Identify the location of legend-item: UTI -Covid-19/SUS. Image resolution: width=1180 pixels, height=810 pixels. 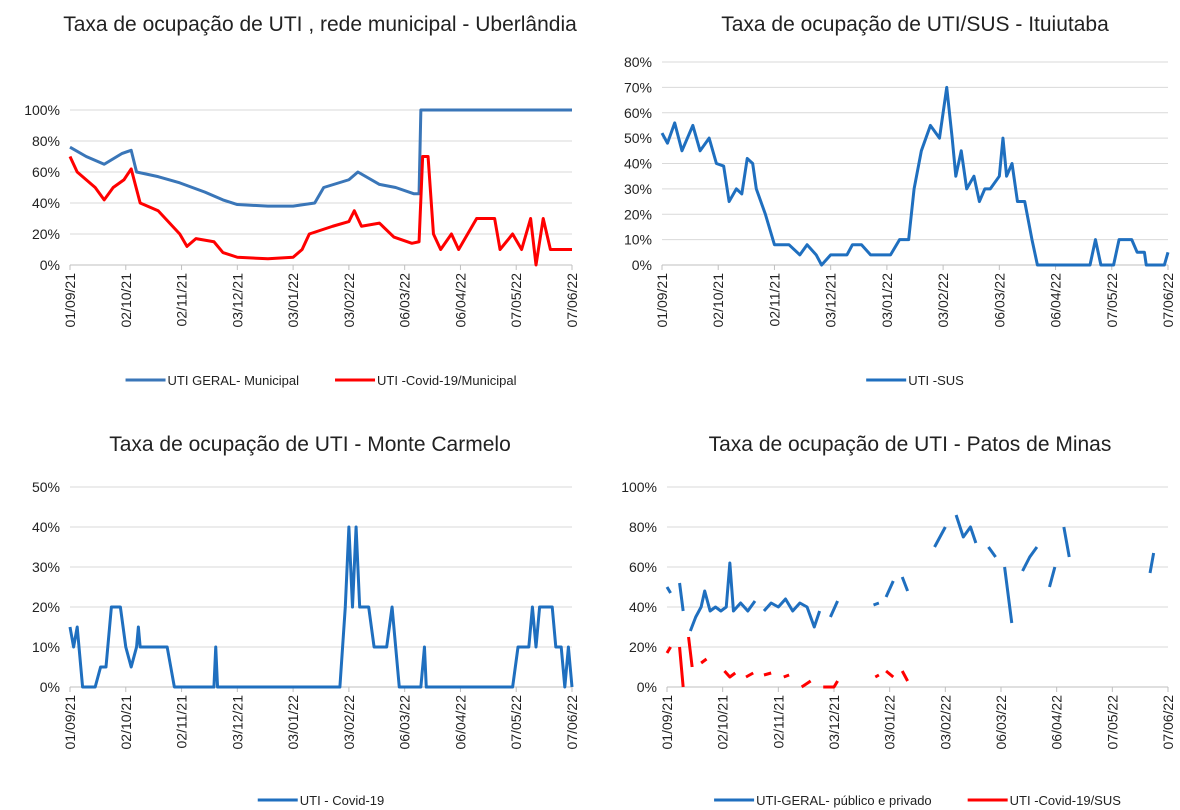
(1044, 800).